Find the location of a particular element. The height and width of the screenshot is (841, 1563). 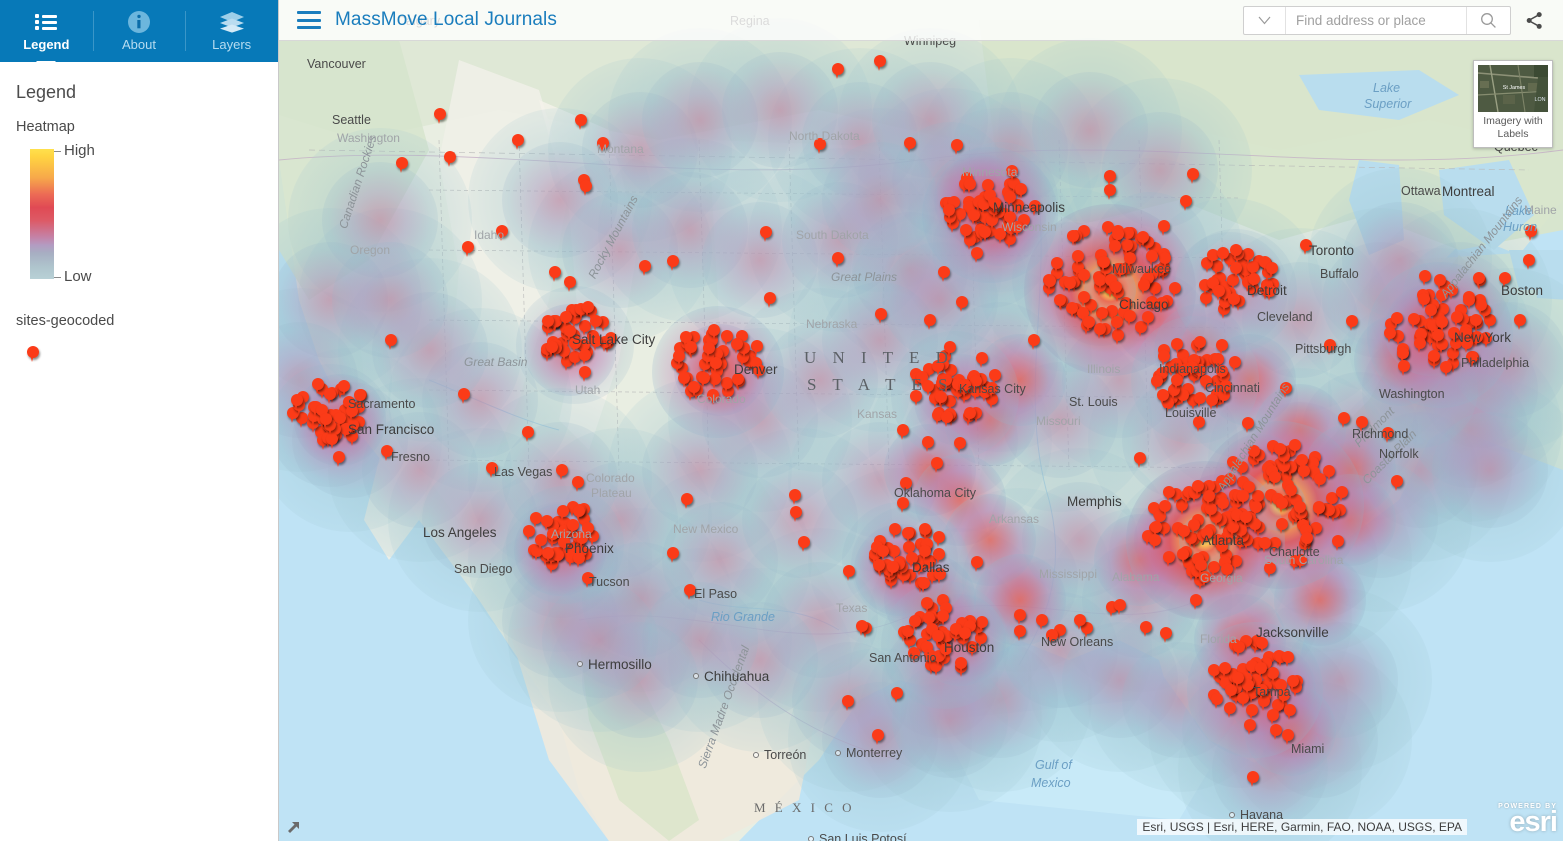

expand-arrow-icon is located at coordinates (294, 827).